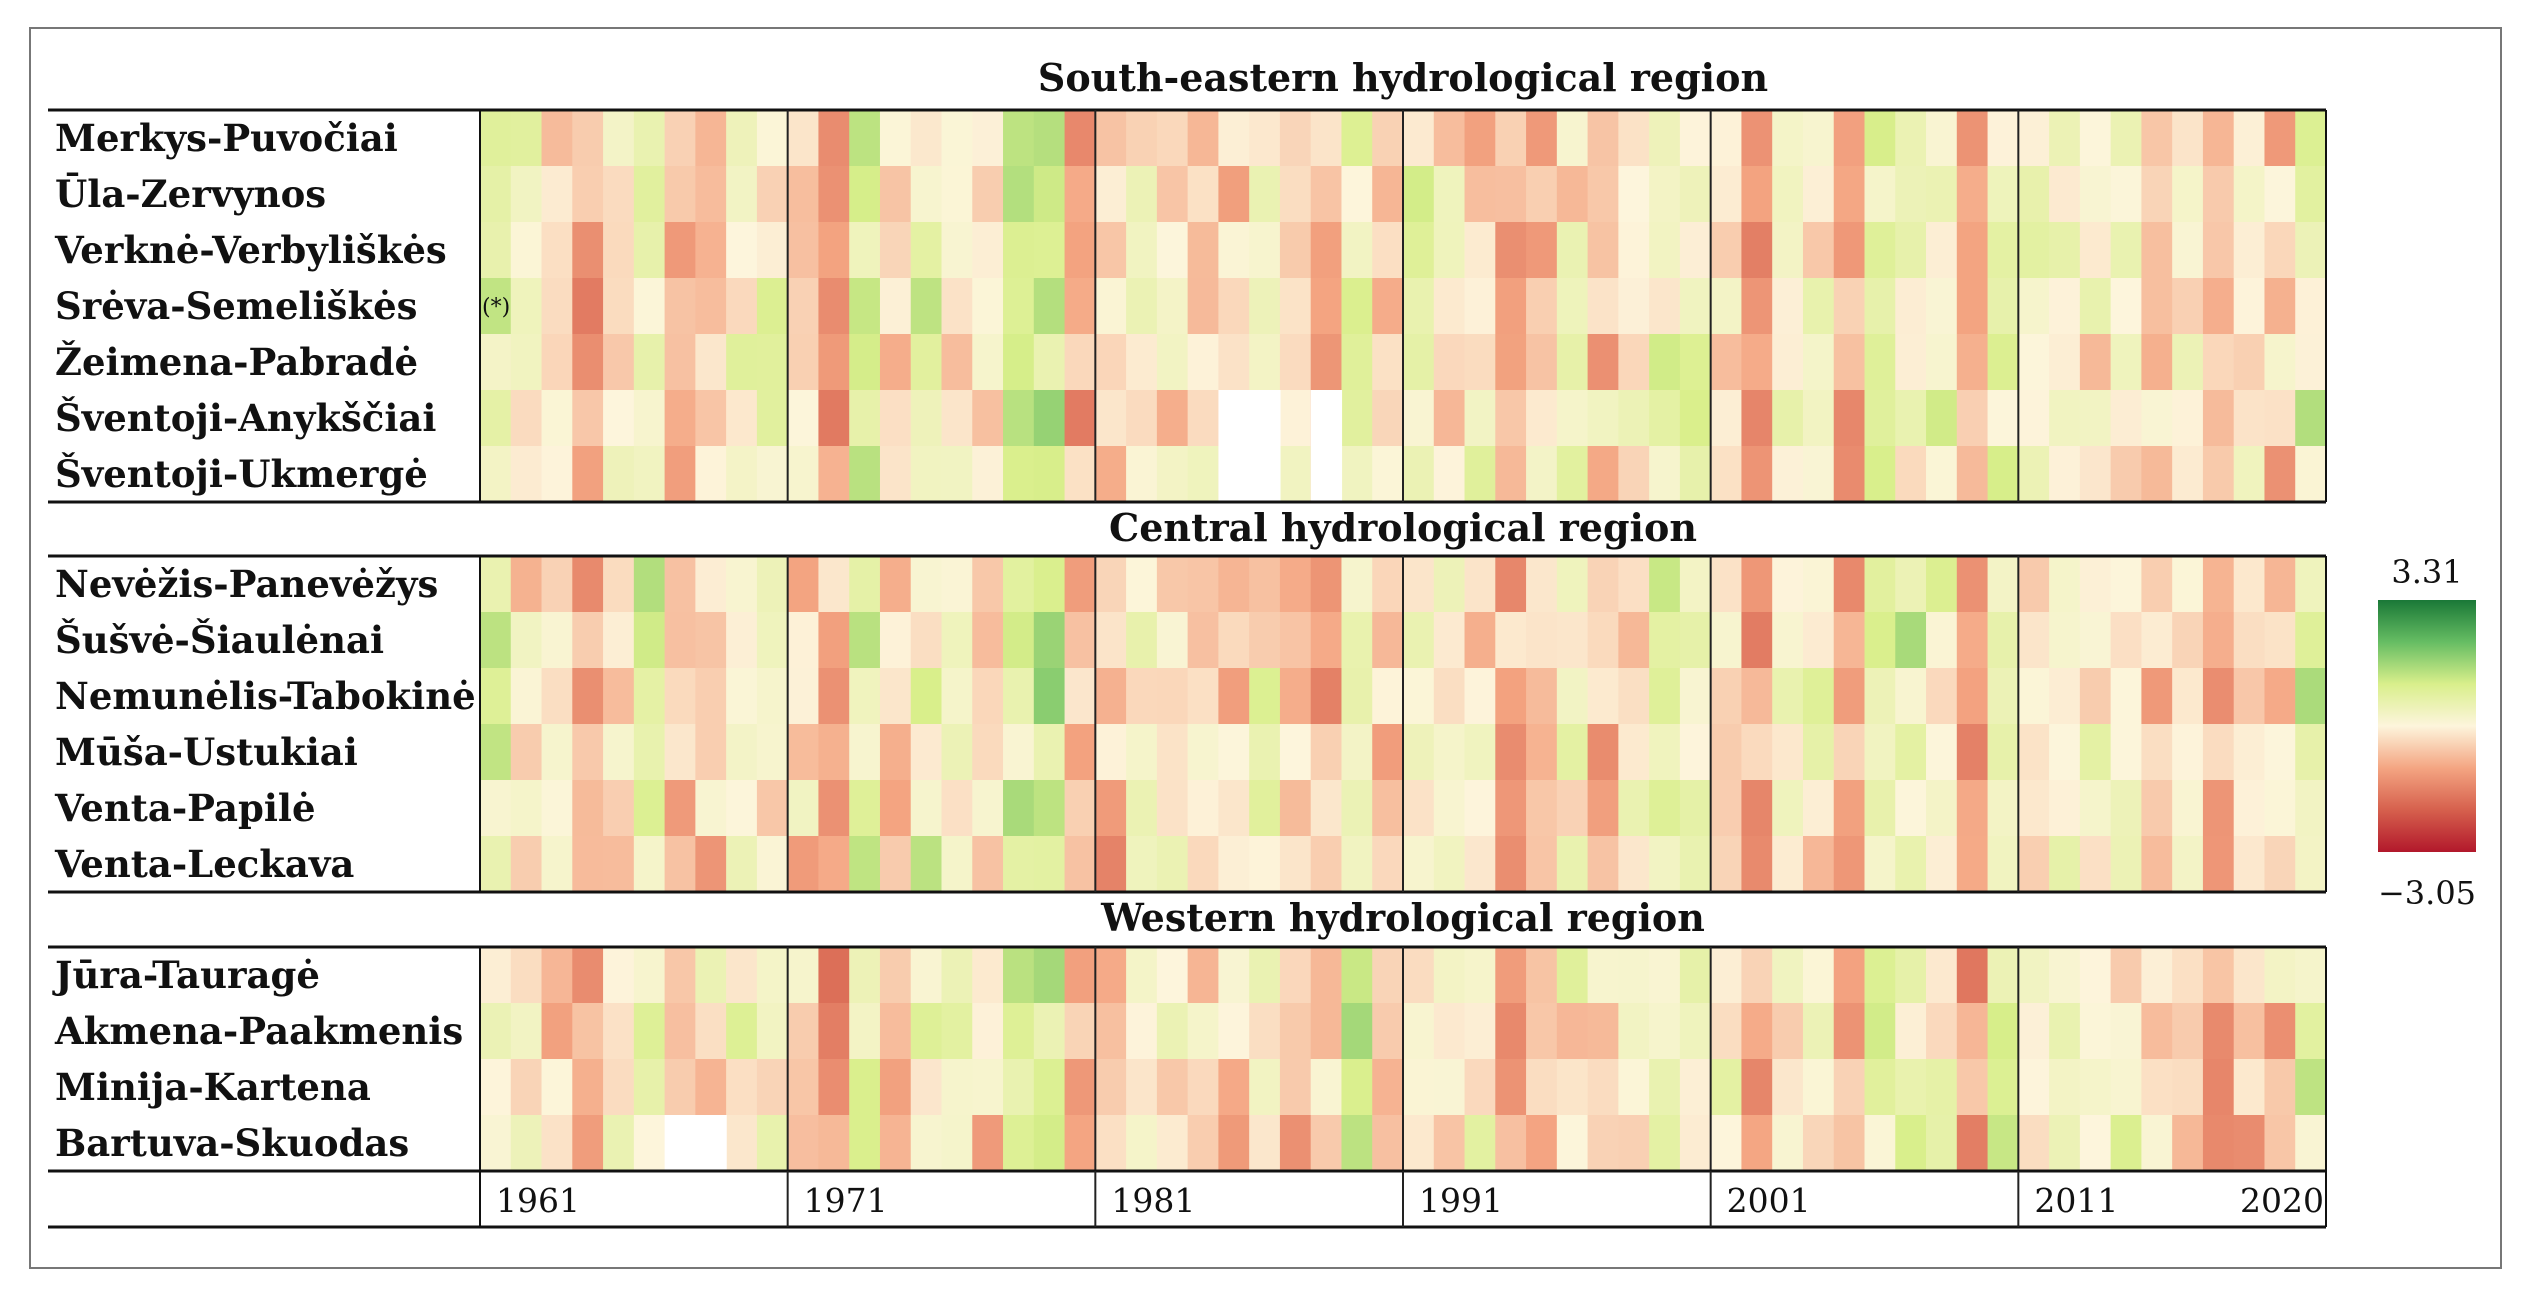  What do you see at coordinates (496, 307) in the screenshot?
I see `cell-annotation: (*)` at bounding box center [496, 307].